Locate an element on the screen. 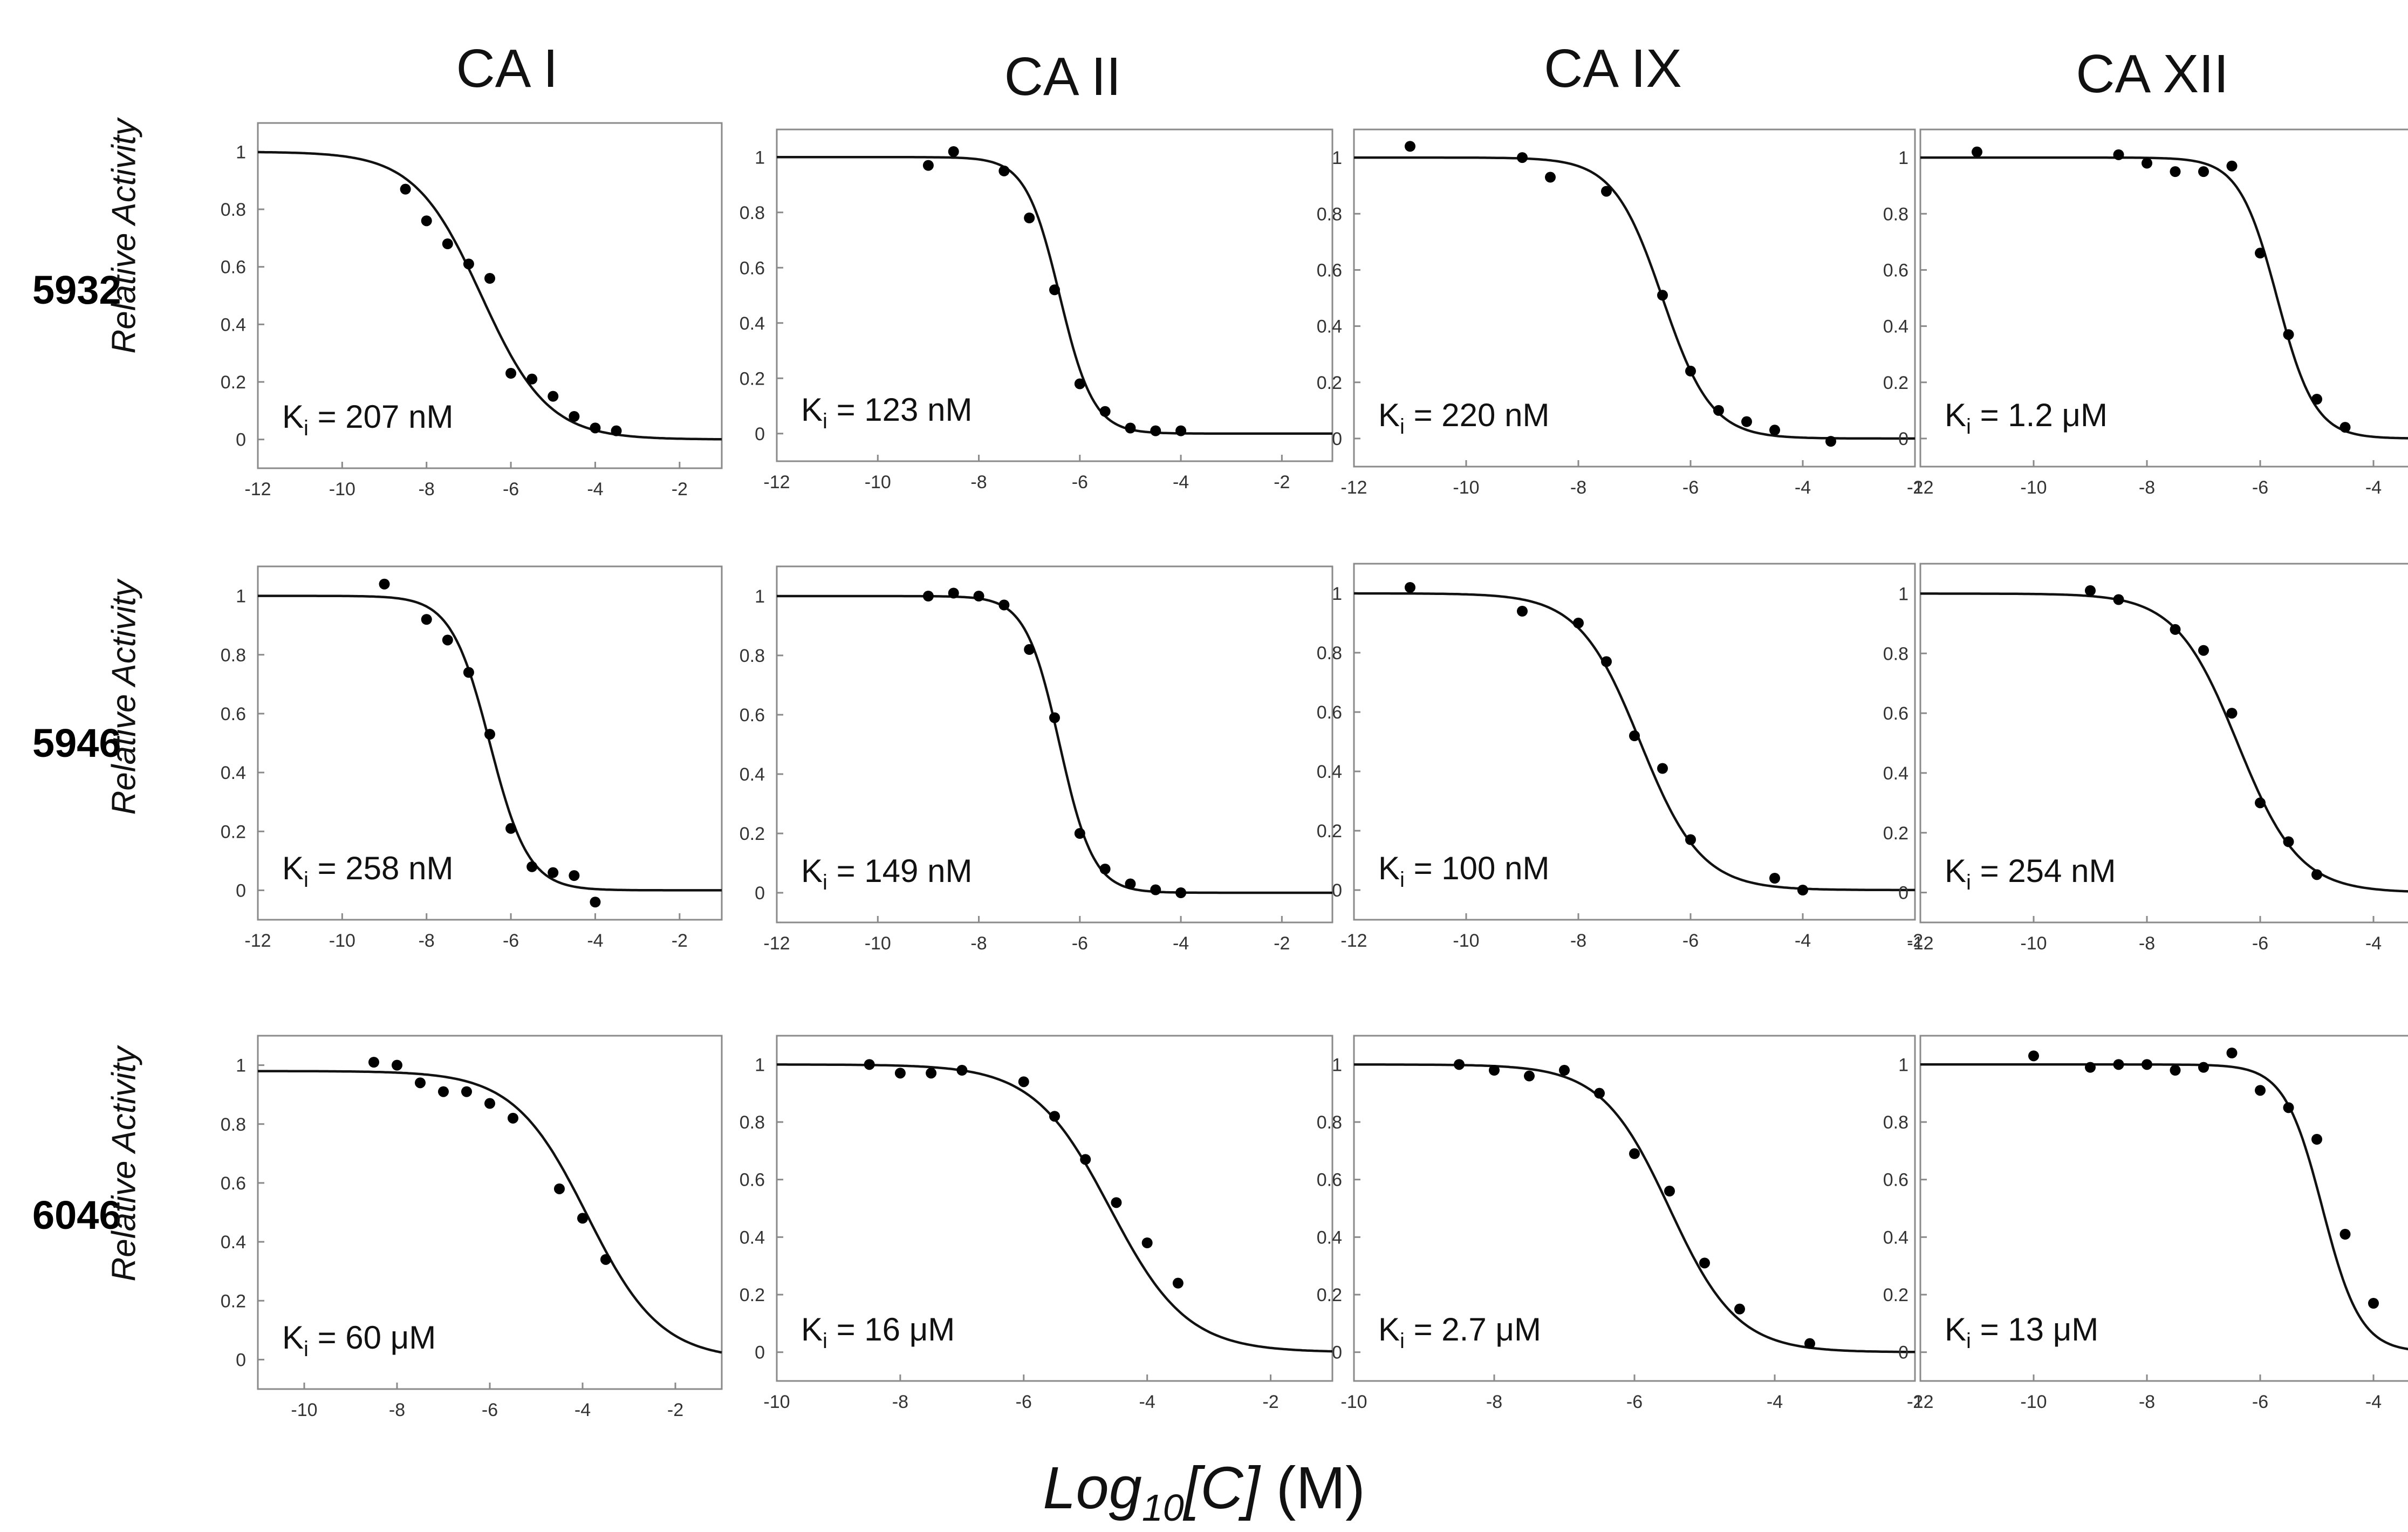  ki-value: = 123 nM is located at coordinates (900, 410).